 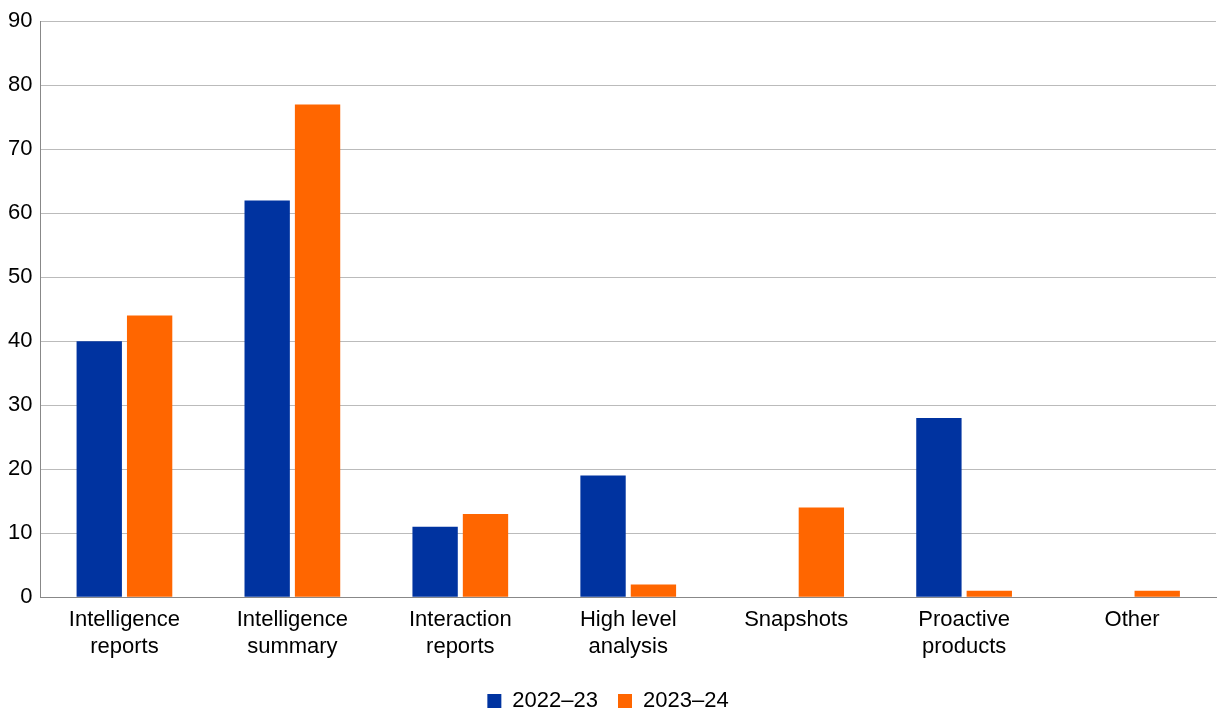 What do you see at coordinates (1132, 619) in the screenshot?
I see `x-tick-label: Other` at bounding box center [1132, 619].